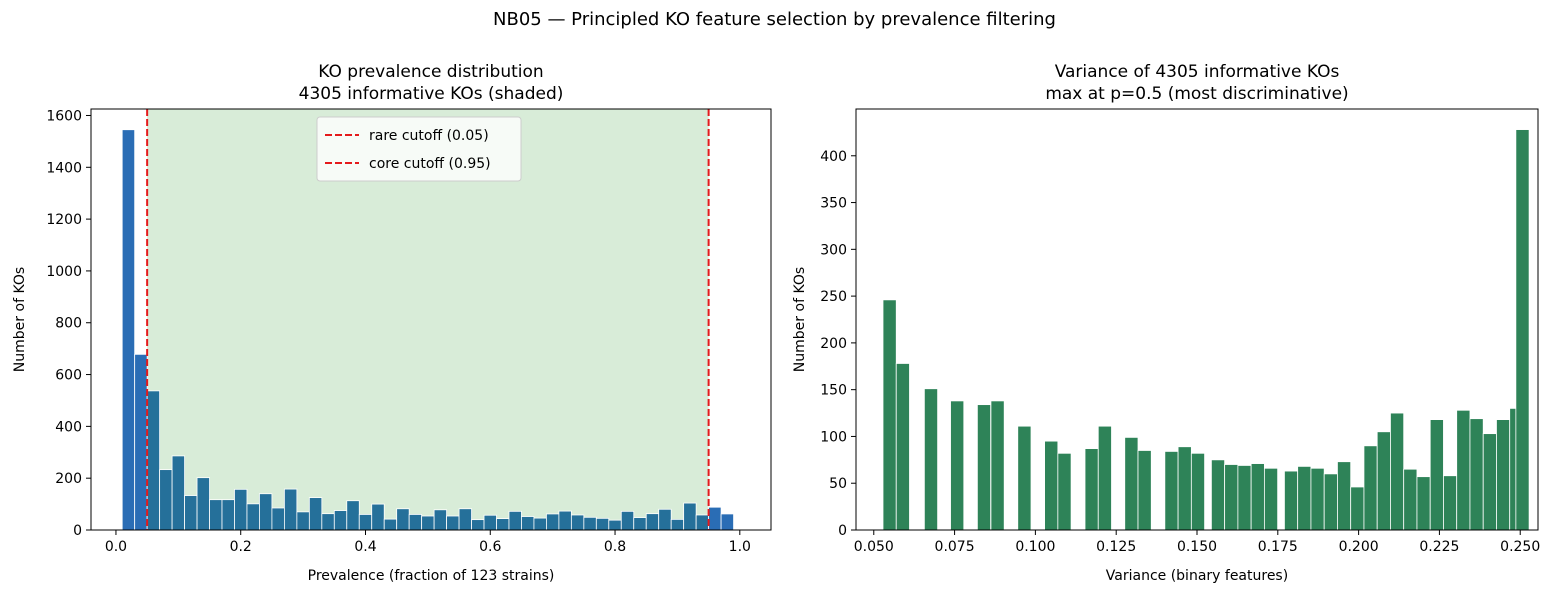  What do you see at coordinates (116, 547) in the screenshot?
I see `x-tick-label: 0.0` at bounding box center [116, 547].